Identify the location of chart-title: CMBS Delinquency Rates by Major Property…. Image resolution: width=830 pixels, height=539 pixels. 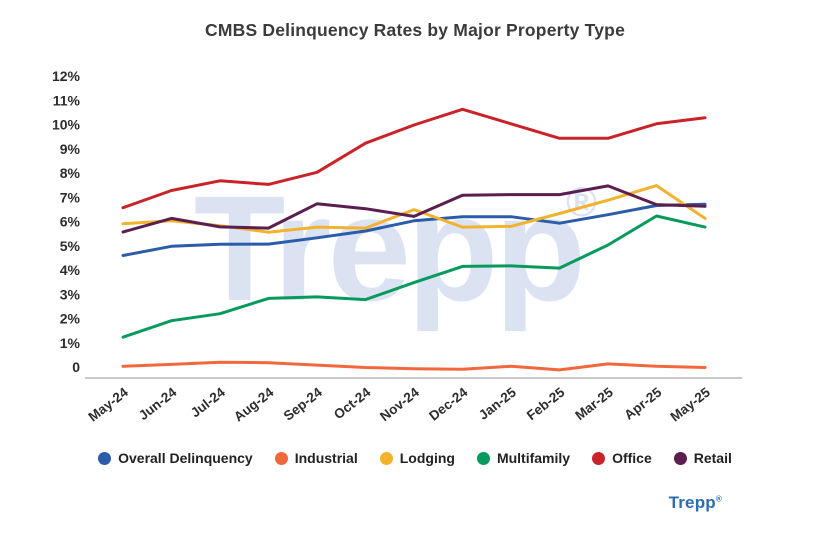
(415, 30).